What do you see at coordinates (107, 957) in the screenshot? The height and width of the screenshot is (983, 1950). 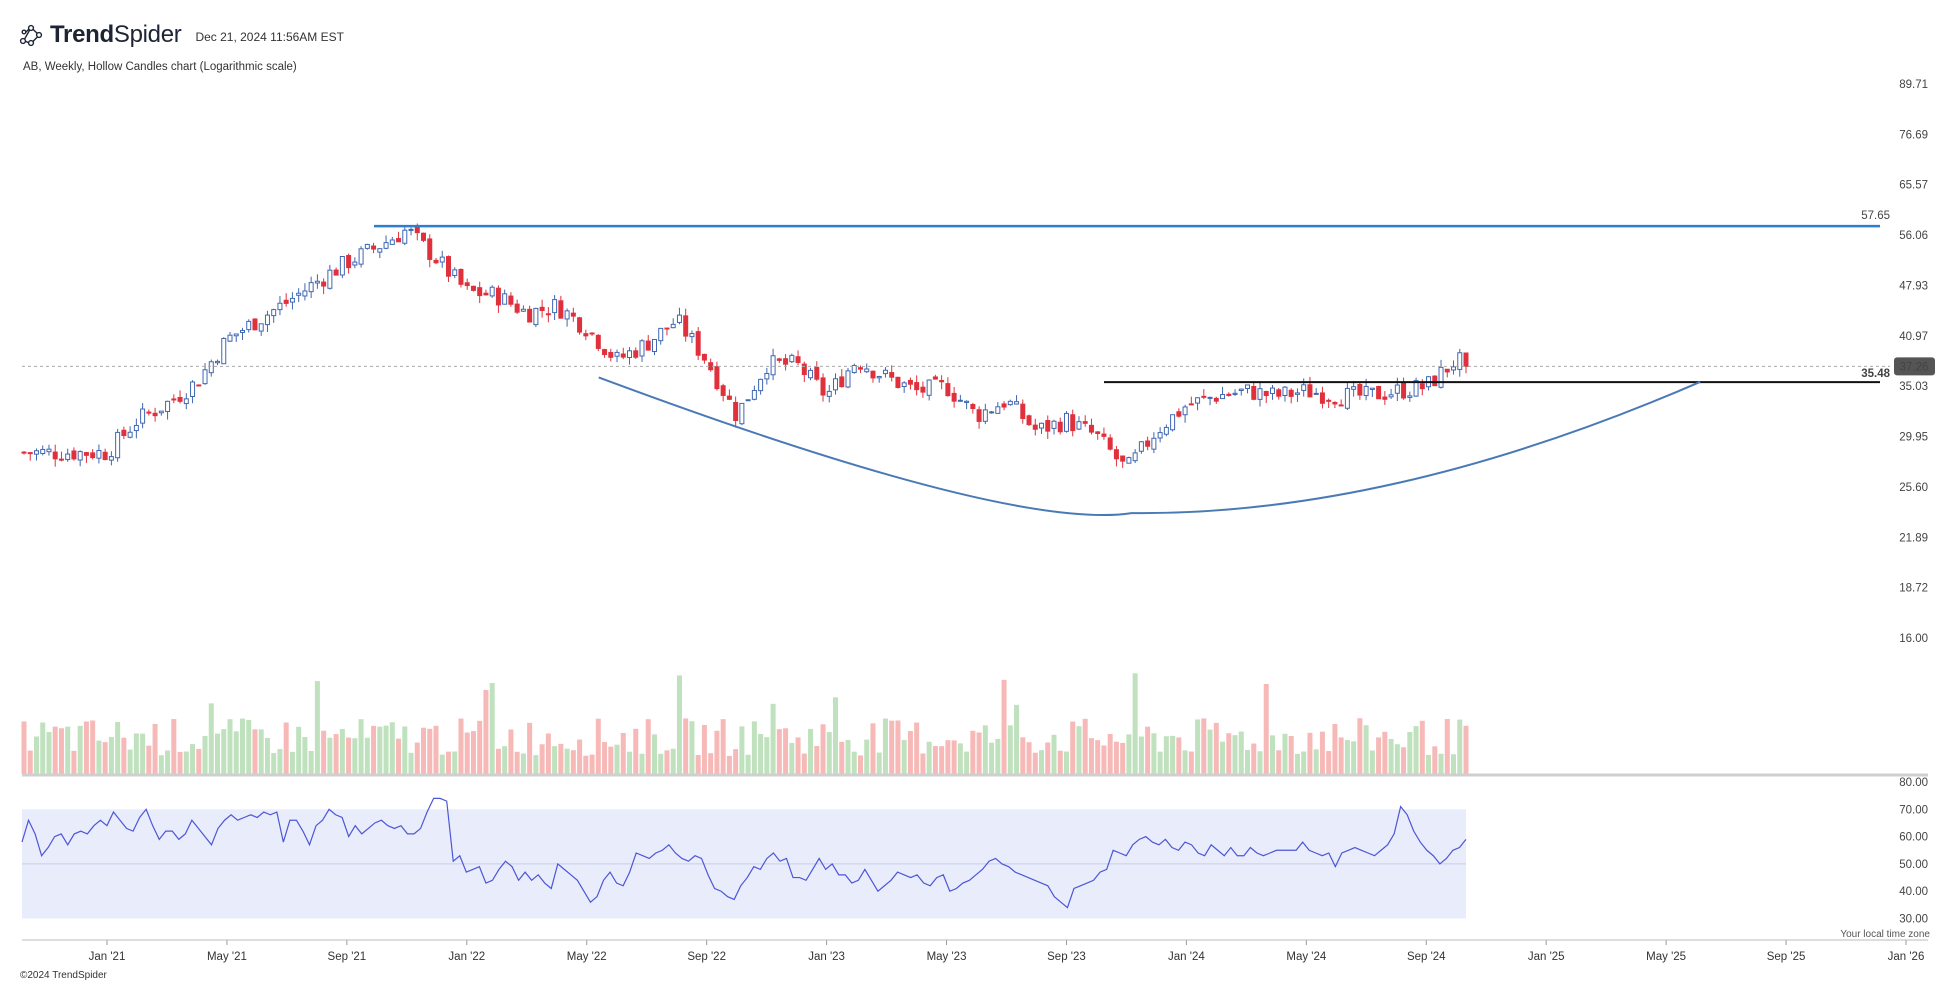 I see `date-axis-label: Jan '21` at bounding box center [107, 957].